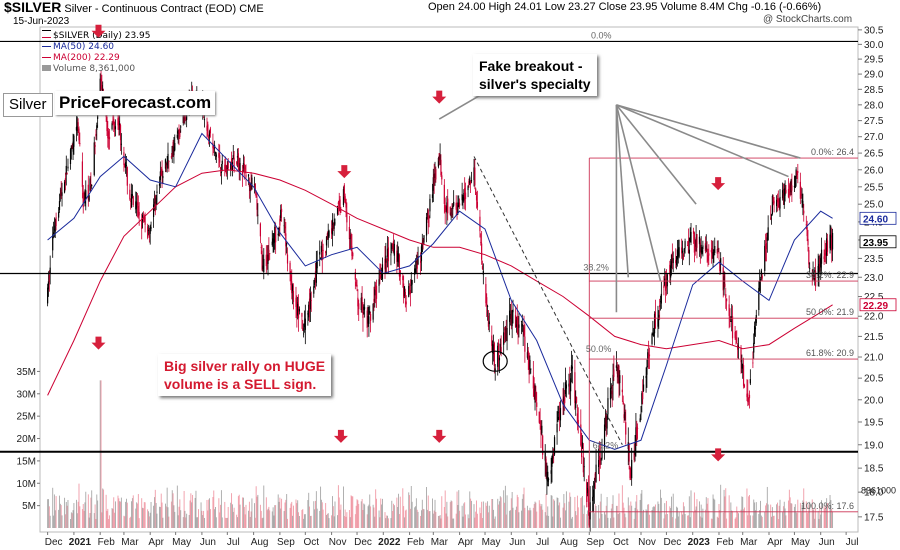  I want to click on y-tick-label: 21.5, so click(874, 337).